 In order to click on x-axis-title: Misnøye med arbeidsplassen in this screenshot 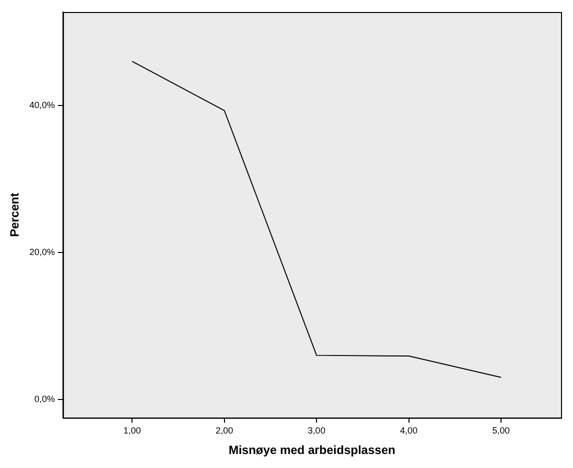, I will do `click(312, 450)`.